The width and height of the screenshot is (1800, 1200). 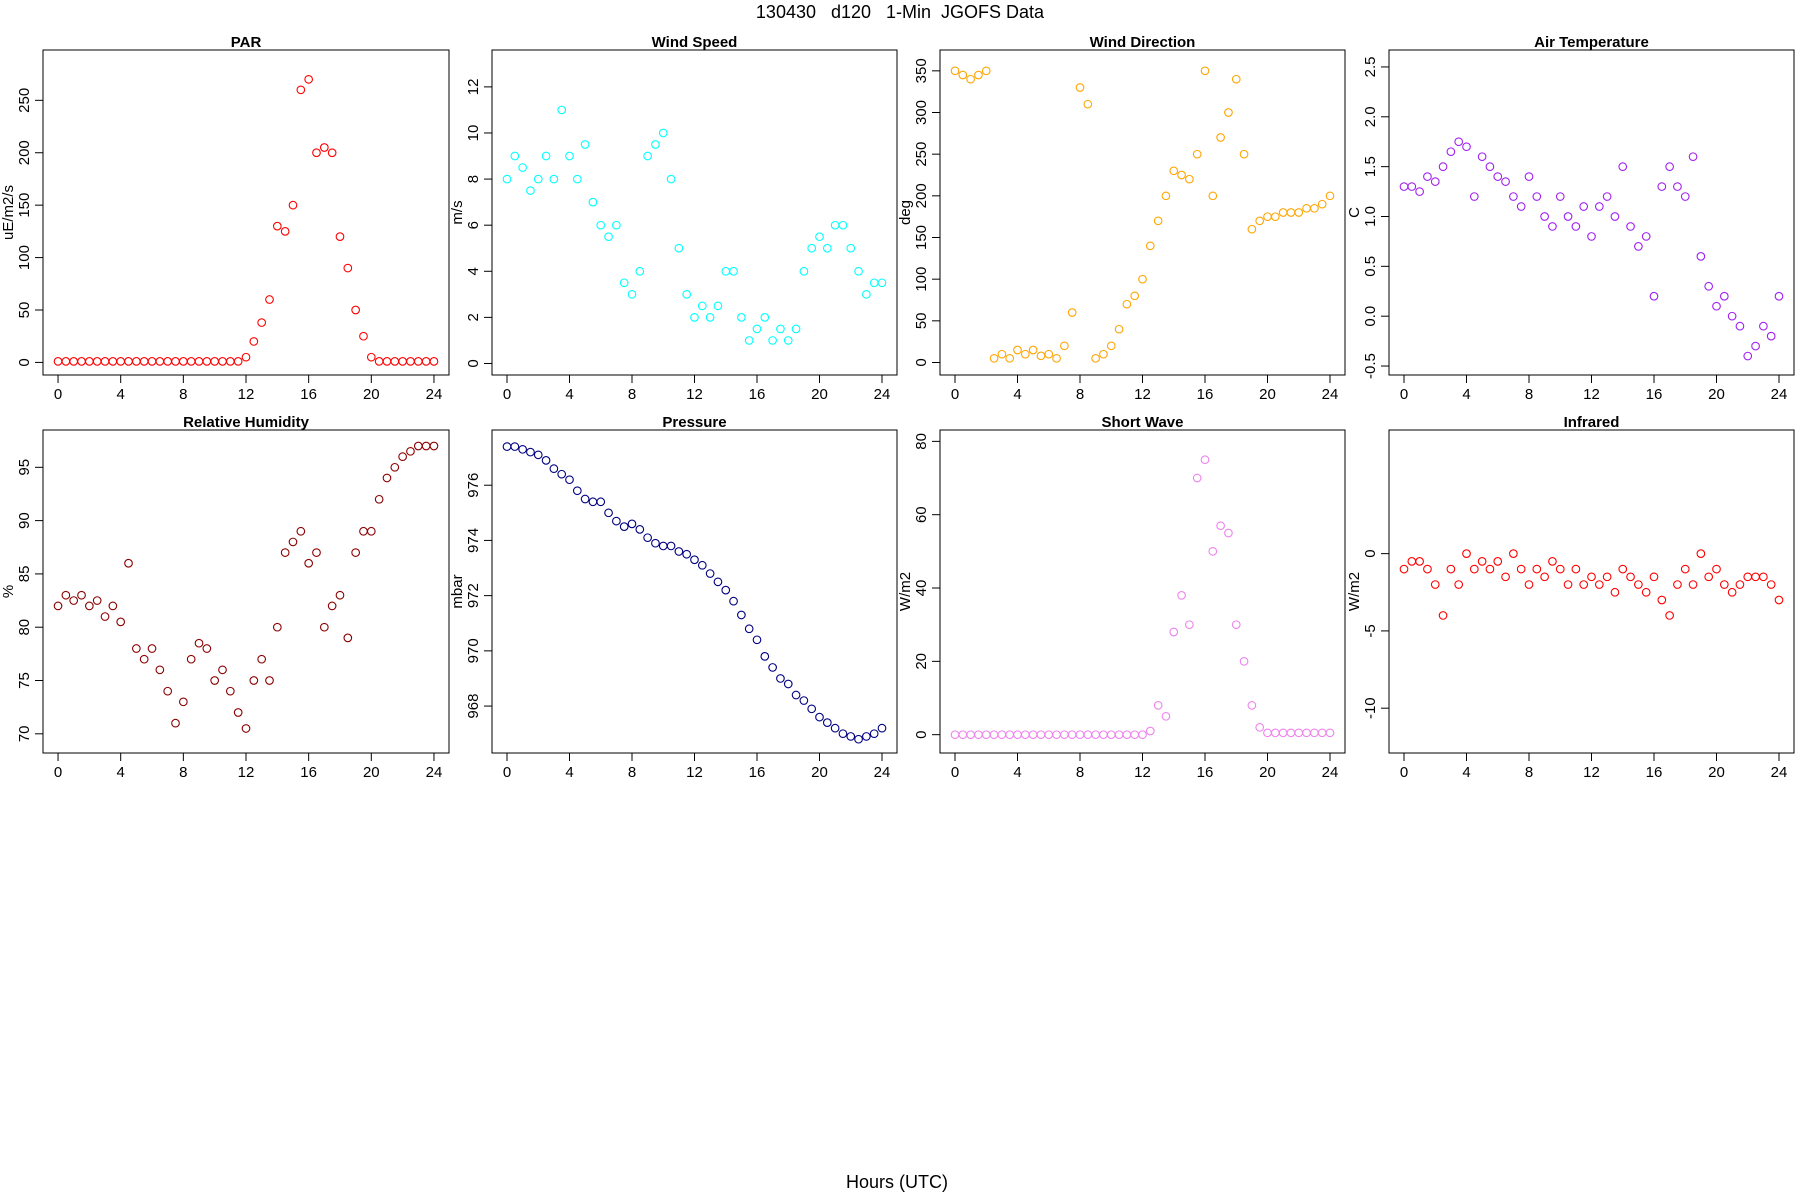 I want to click on y-tick-label: 2.5, so click(x=1370, y=67).